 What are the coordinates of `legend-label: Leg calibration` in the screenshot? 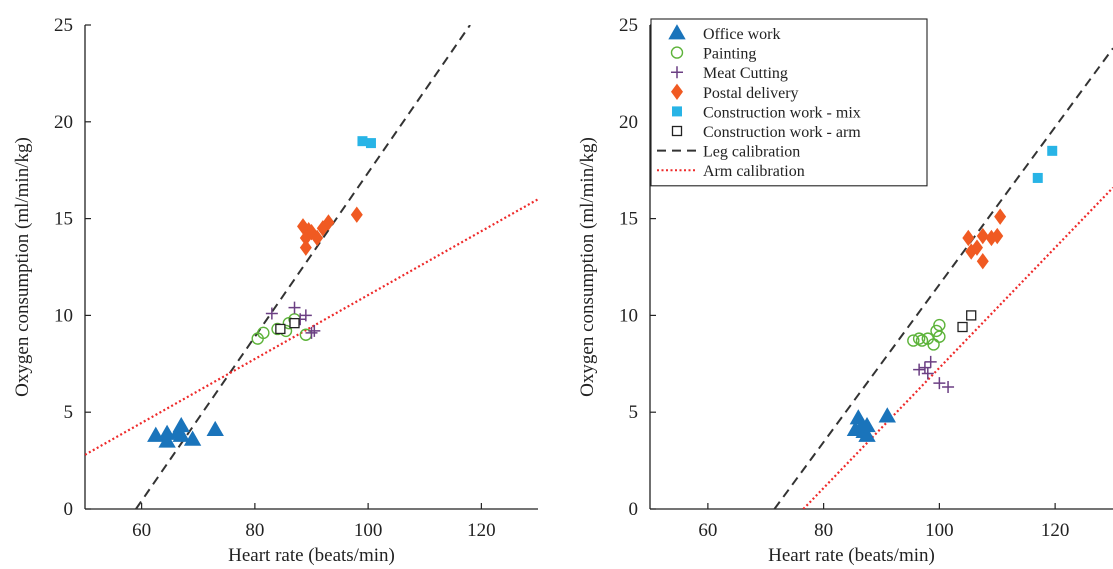 It's located at (751, 152).